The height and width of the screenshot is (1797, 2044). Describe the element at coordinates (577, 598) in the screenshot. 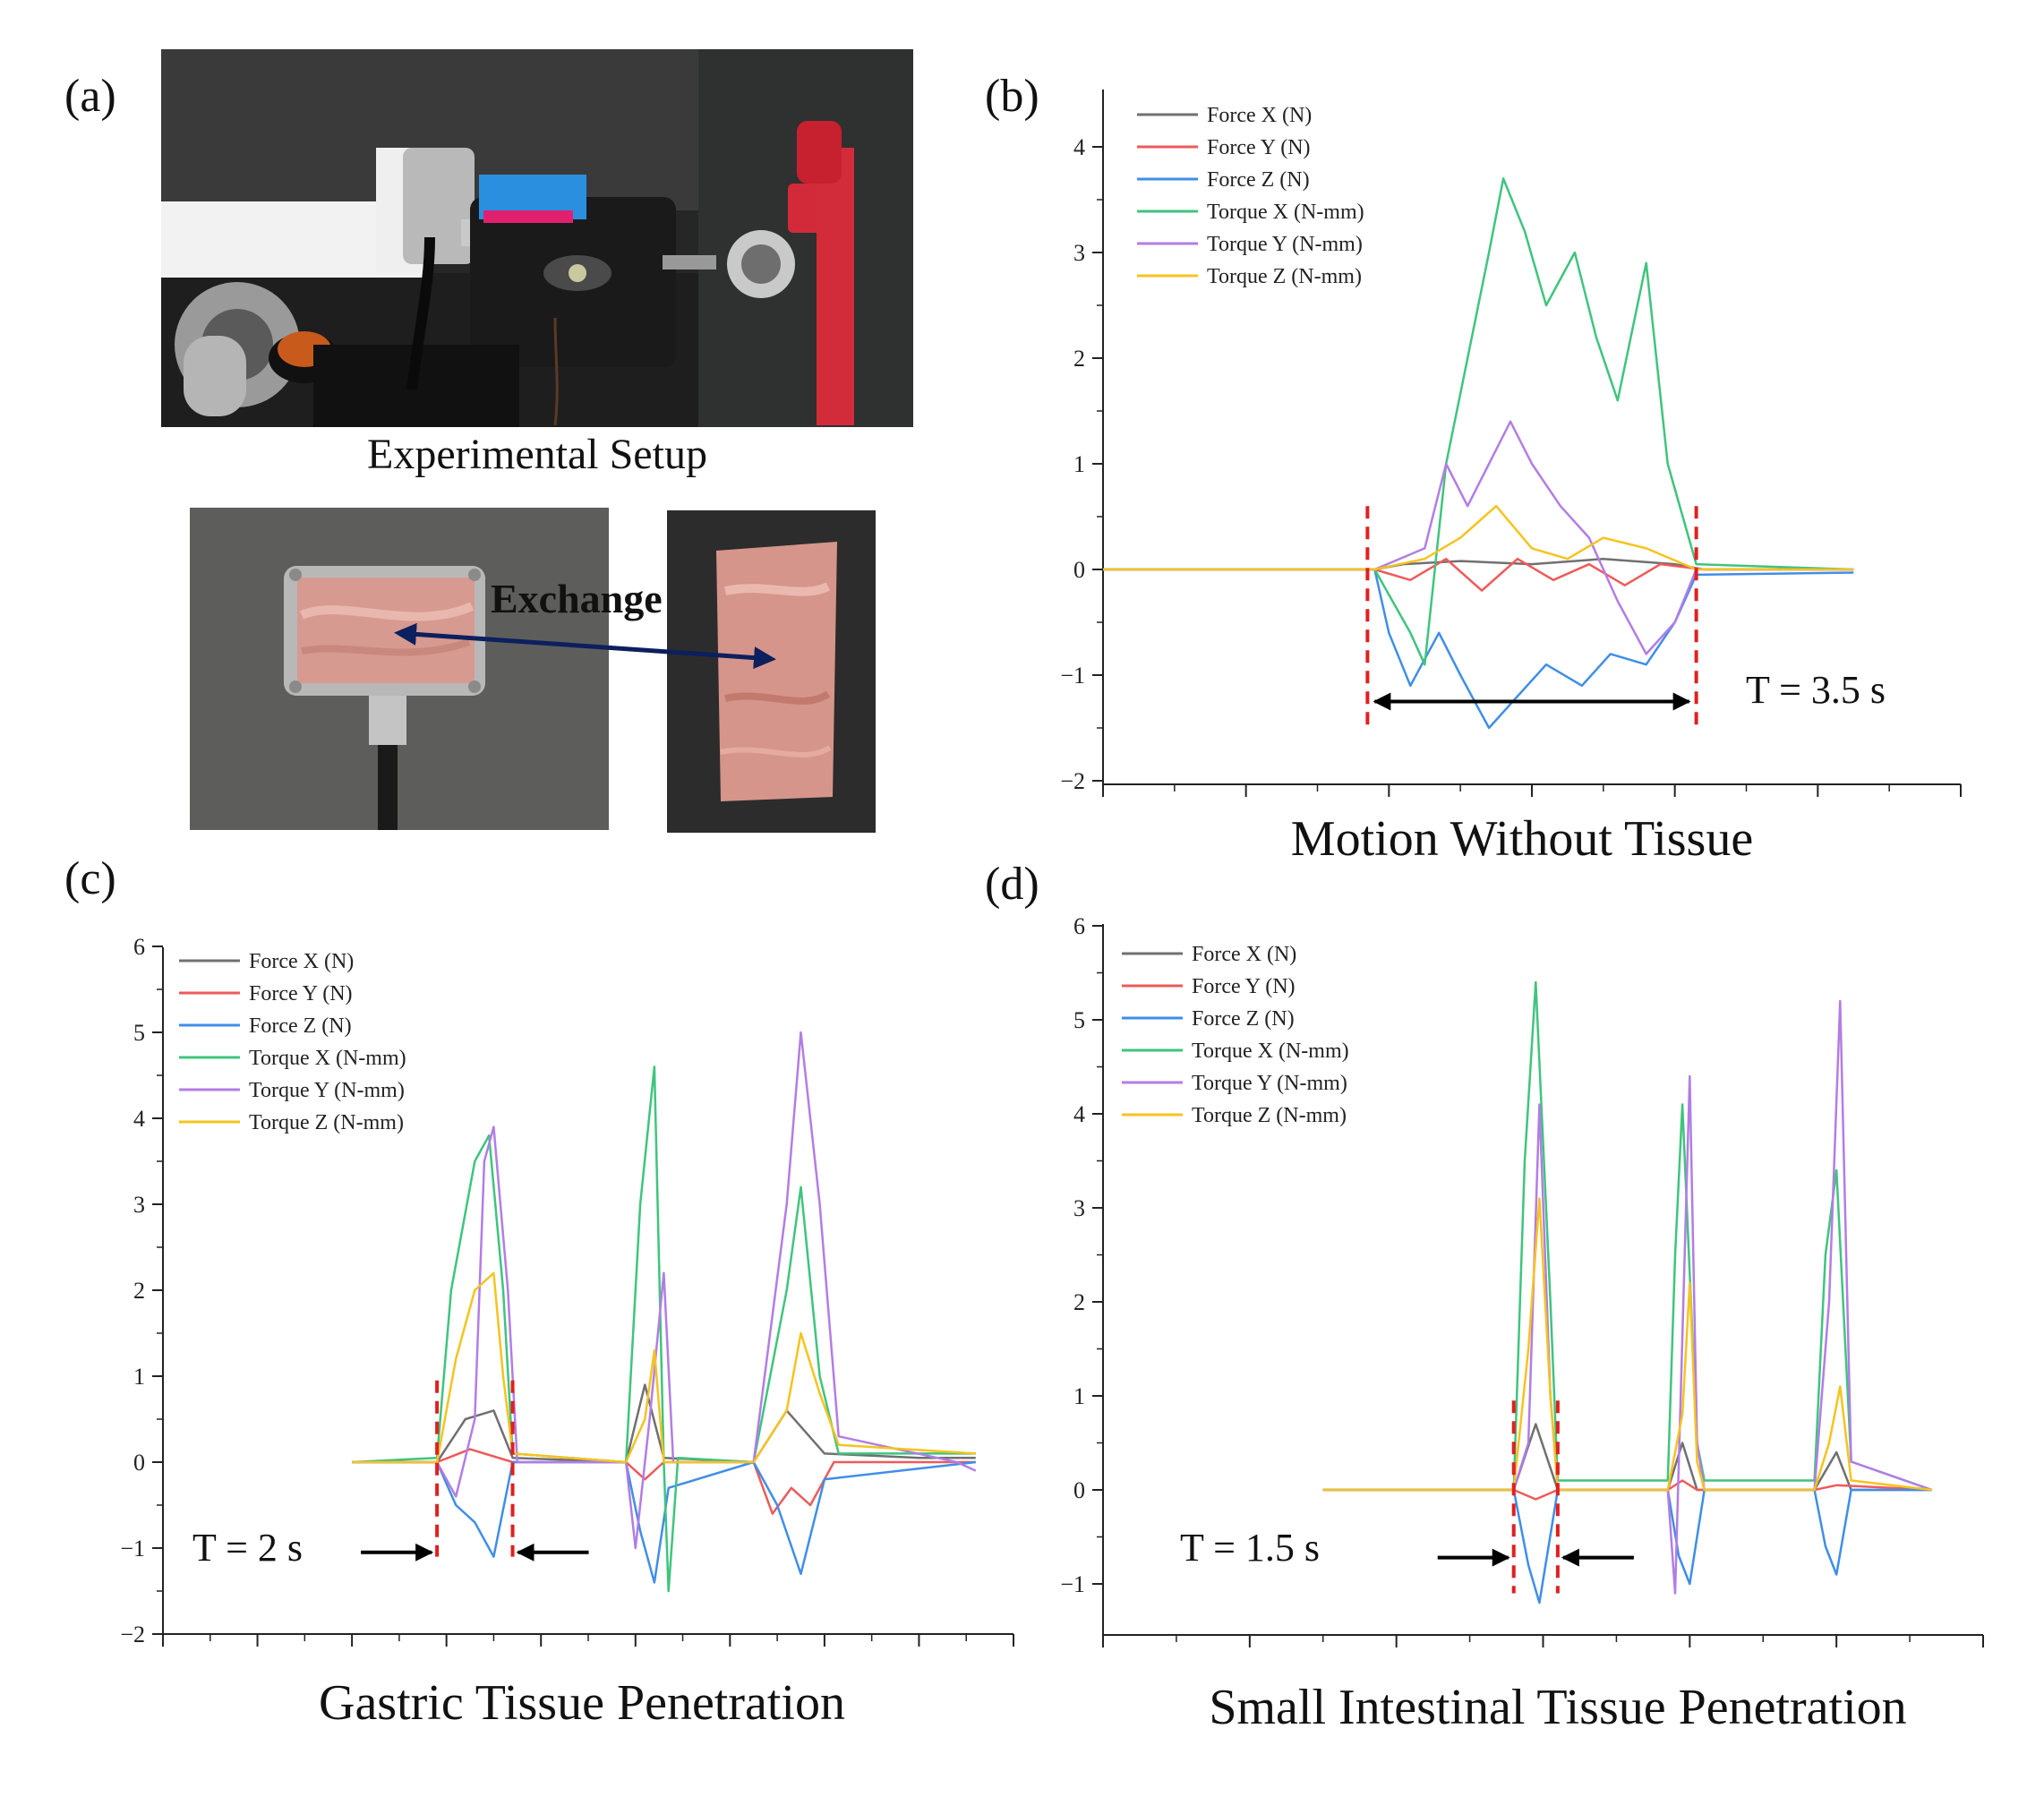

I see `exchange-label: Exchange` at that location.